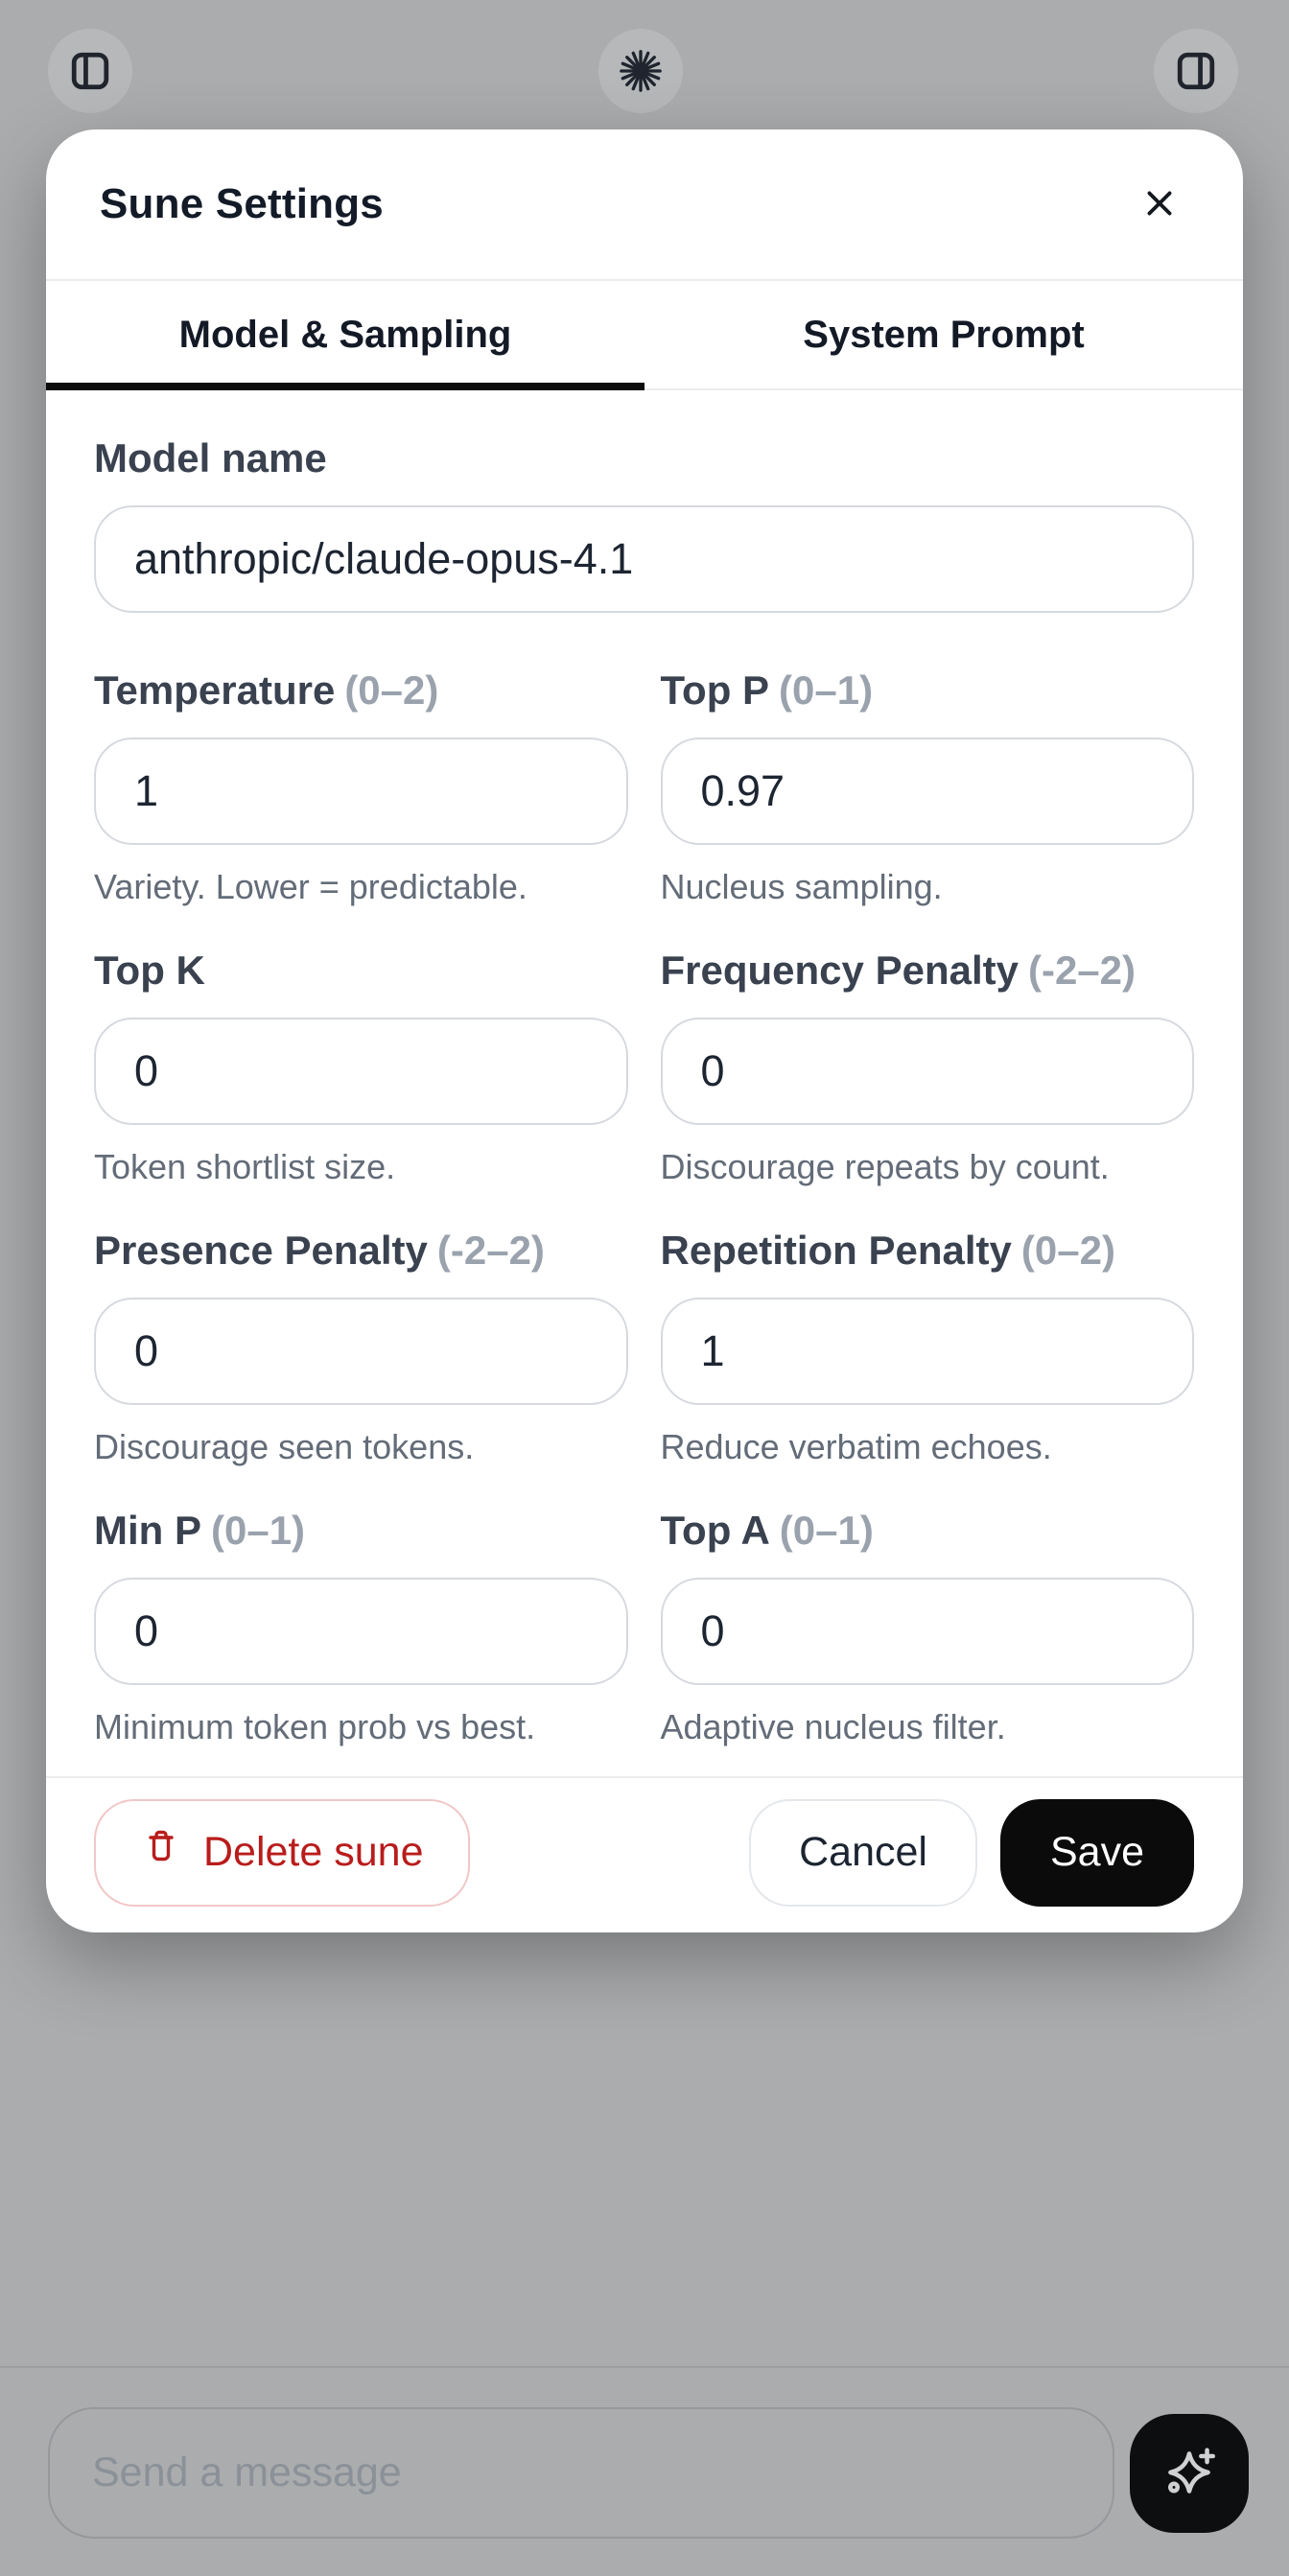 This screenshot has height=2576, width=1289. Describe the element at coordinates (715, 1530) in the screenshot. I see `top-a-label: Top A` at that location.